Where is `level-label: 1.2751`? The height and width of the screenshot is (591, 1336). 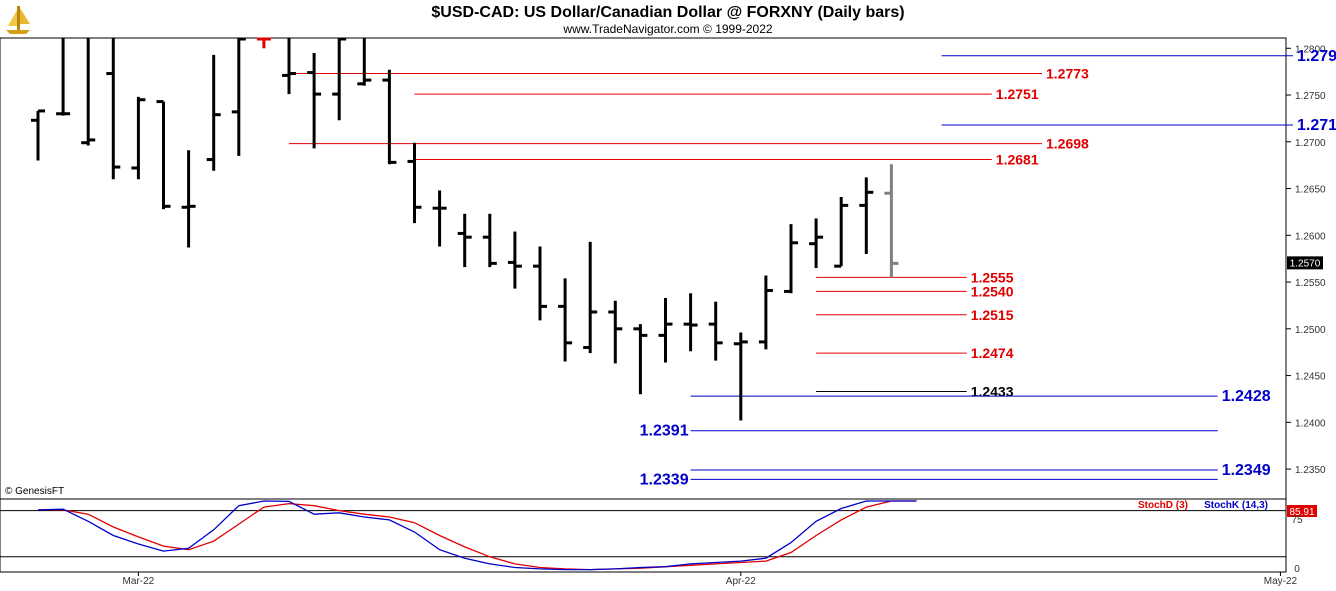
level-label: 1.2751 is located at coordinates (1017, 94).